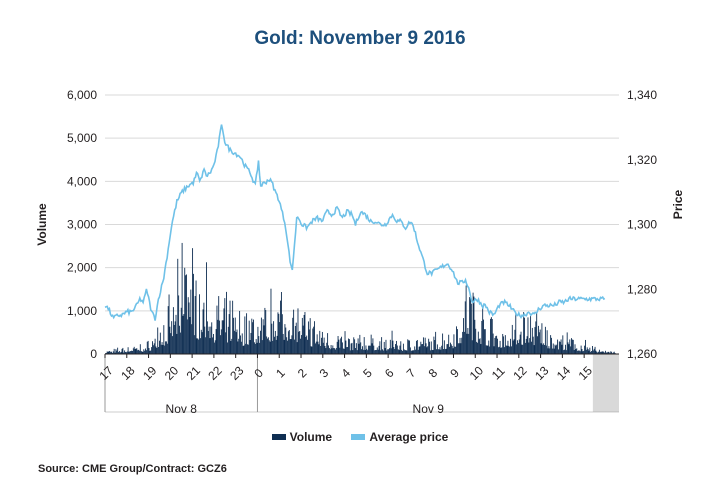 The height and width of the screenshot is (500, 720). Describe the element at coordinates (345, 373) in the screenshot. I see `x-tick-label: 4` at that location.